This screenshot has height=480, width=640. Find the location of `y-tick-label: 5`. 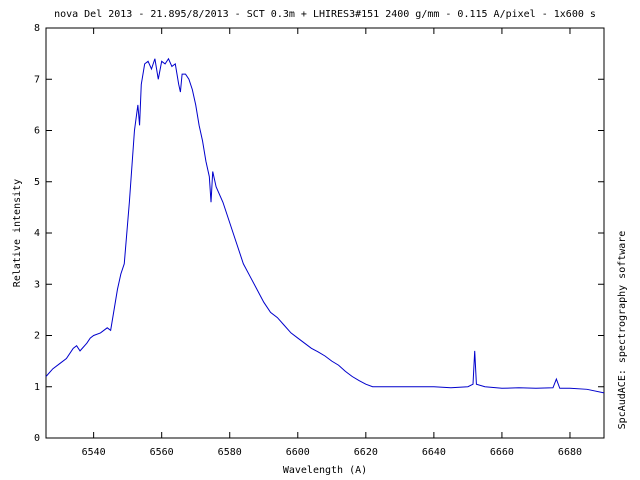

y-tick-label: 5 is located at coordinates (37, 182).